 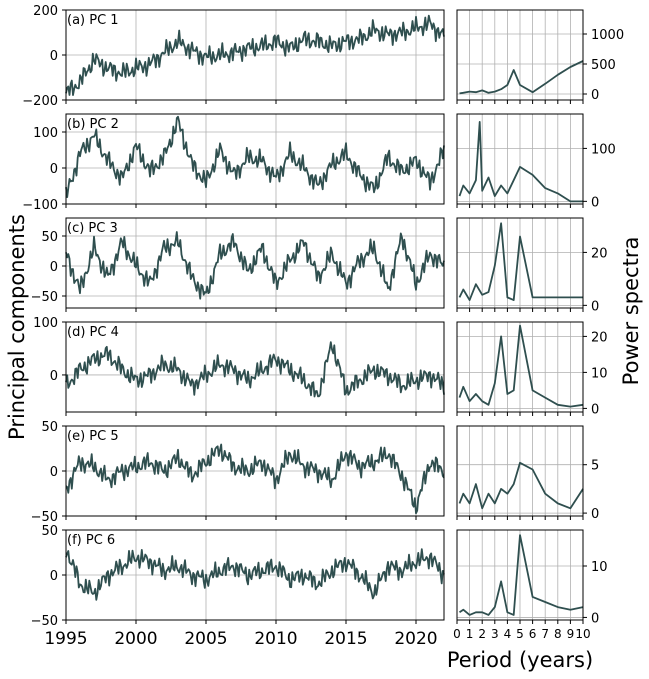 I want to click on panel-label: (c) PC 3, so click(x=92, y=228).